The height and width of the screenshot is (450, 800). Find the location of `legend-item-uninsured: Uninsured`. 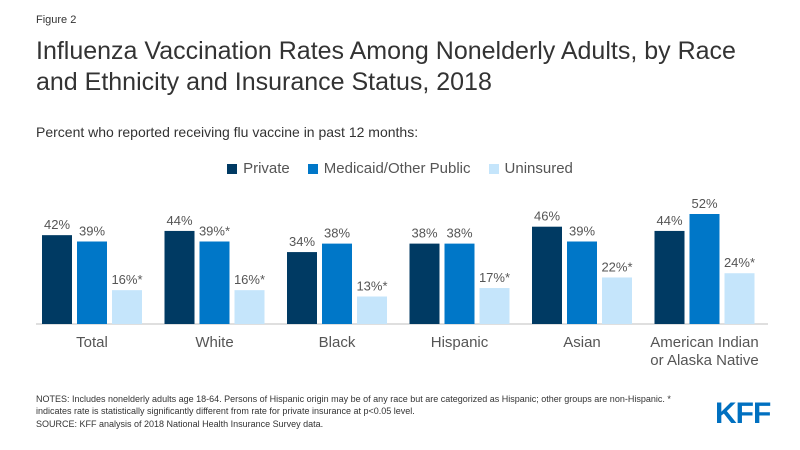

legend-item-uninsured: Uninsured is located at coordinates (530, 168).